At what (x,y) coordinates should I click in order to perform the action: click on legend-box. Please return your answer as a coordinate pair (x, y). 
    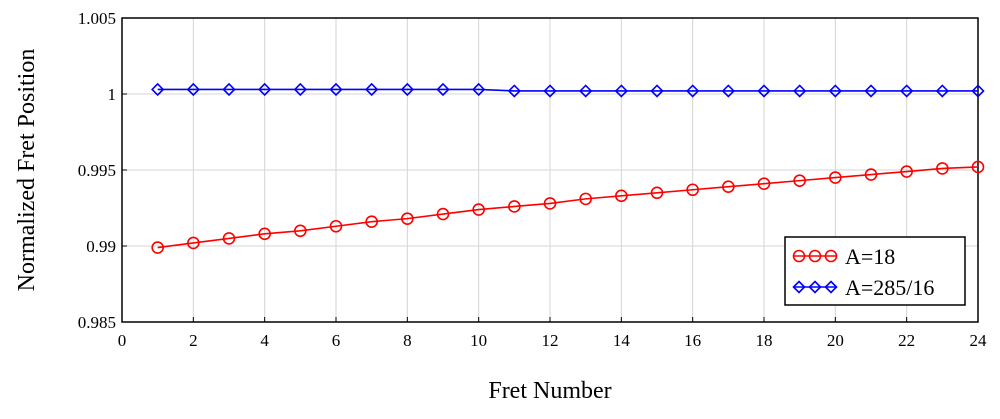
    Looking at the image, I should click on (875, 271).